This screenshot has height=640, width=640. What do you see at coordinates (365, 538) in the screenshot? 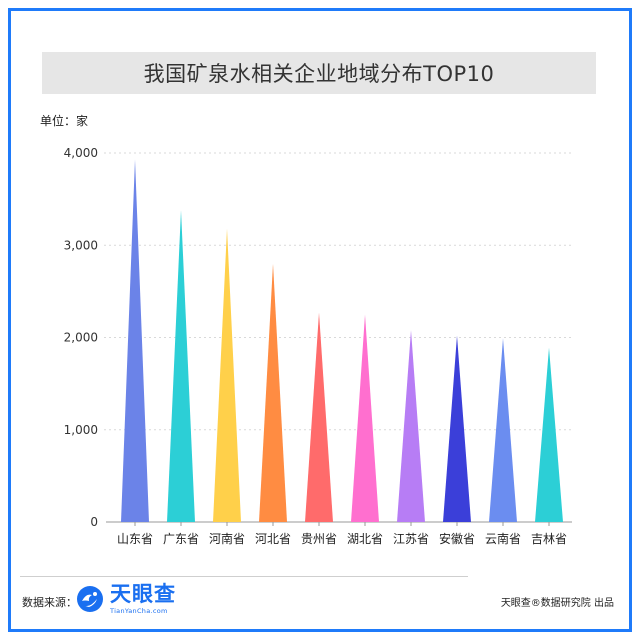
I see `x-tick-label: 湖北省` at bounding box center [365, 538].